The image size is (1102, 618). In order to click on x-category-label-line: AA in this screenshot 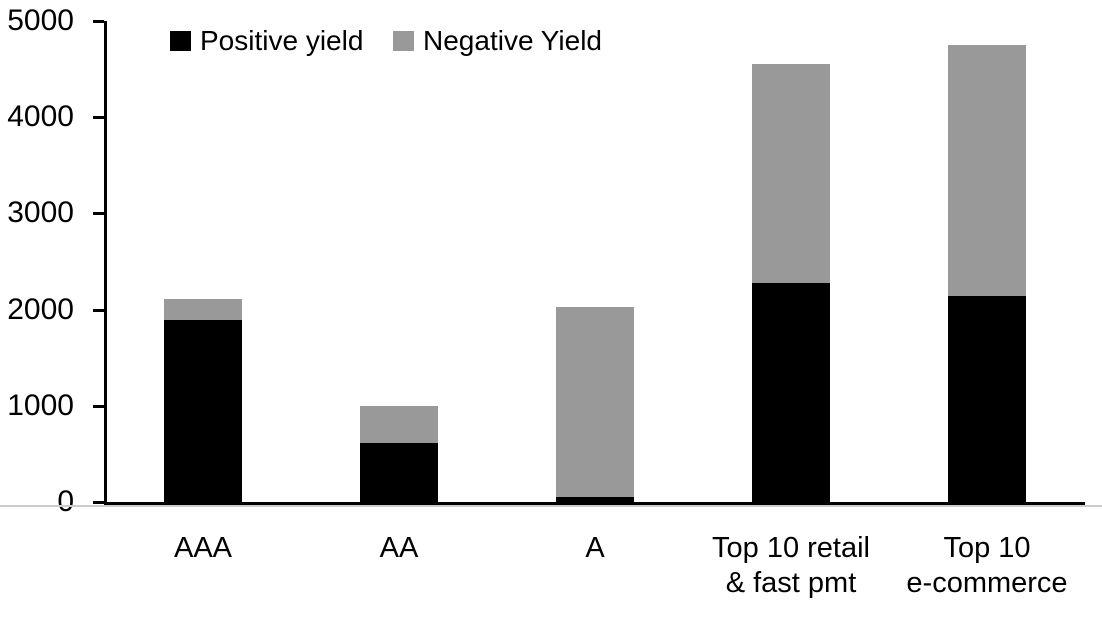, I will do `click(399, 548)`.